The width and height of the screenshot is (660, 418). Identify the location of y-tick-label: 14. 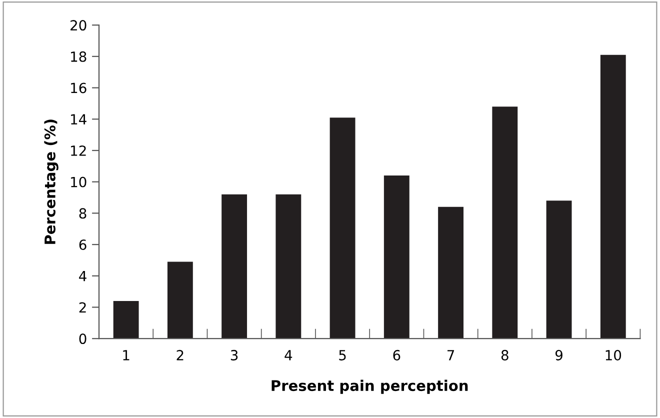
(78, 119).